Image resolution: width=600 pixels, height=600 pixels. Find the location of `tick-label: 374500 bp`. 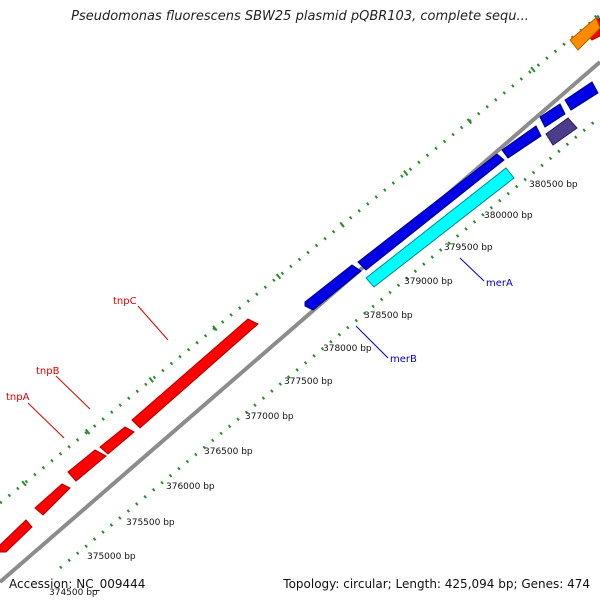

tick-label: 374500 bp is located at coordinates (73, 593).